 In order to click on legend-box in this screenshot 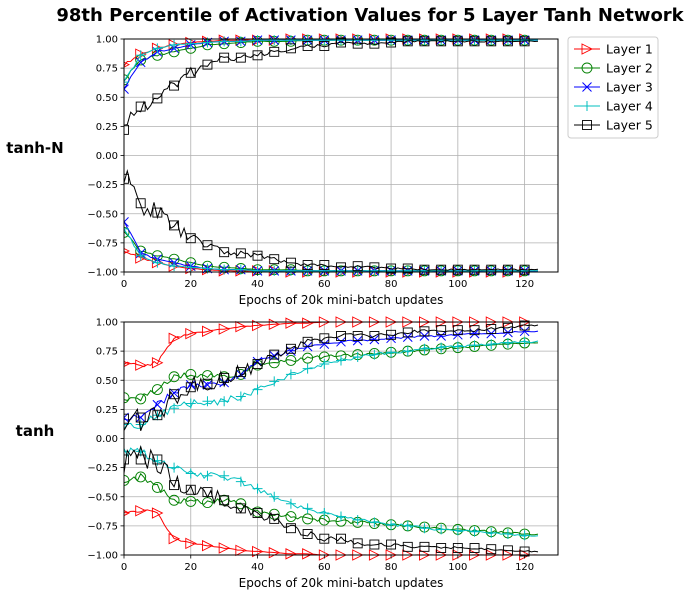, I will do `click(613, 87)`.